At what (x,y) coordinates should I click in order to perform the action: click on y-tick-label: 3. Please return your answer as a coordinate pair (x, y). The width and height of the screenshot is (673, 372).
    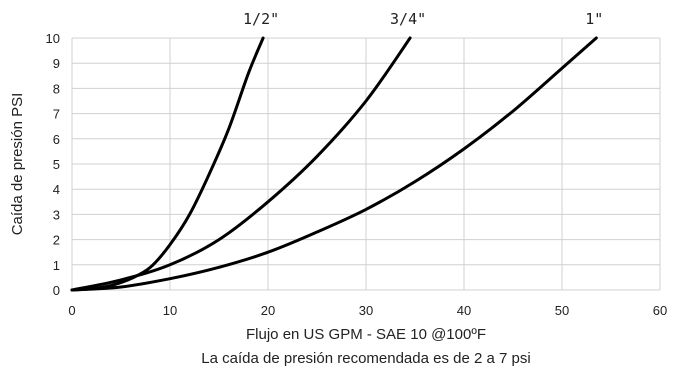
    Looking at the image, I should click on (56, 214).